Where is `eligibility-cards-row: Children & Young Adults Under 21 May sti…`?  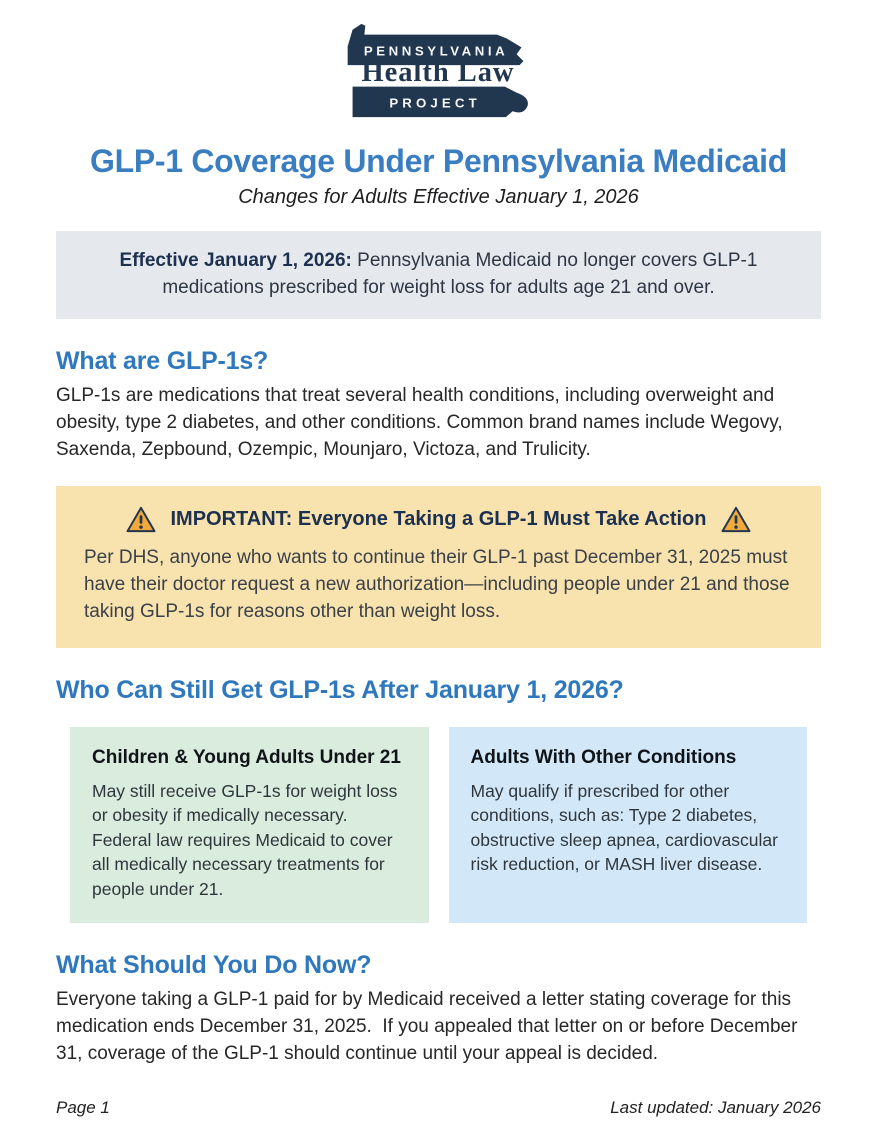
eligibility-cards-row: Children & Young Adults Under 21 May sti… is located at coordinates (438, 825).